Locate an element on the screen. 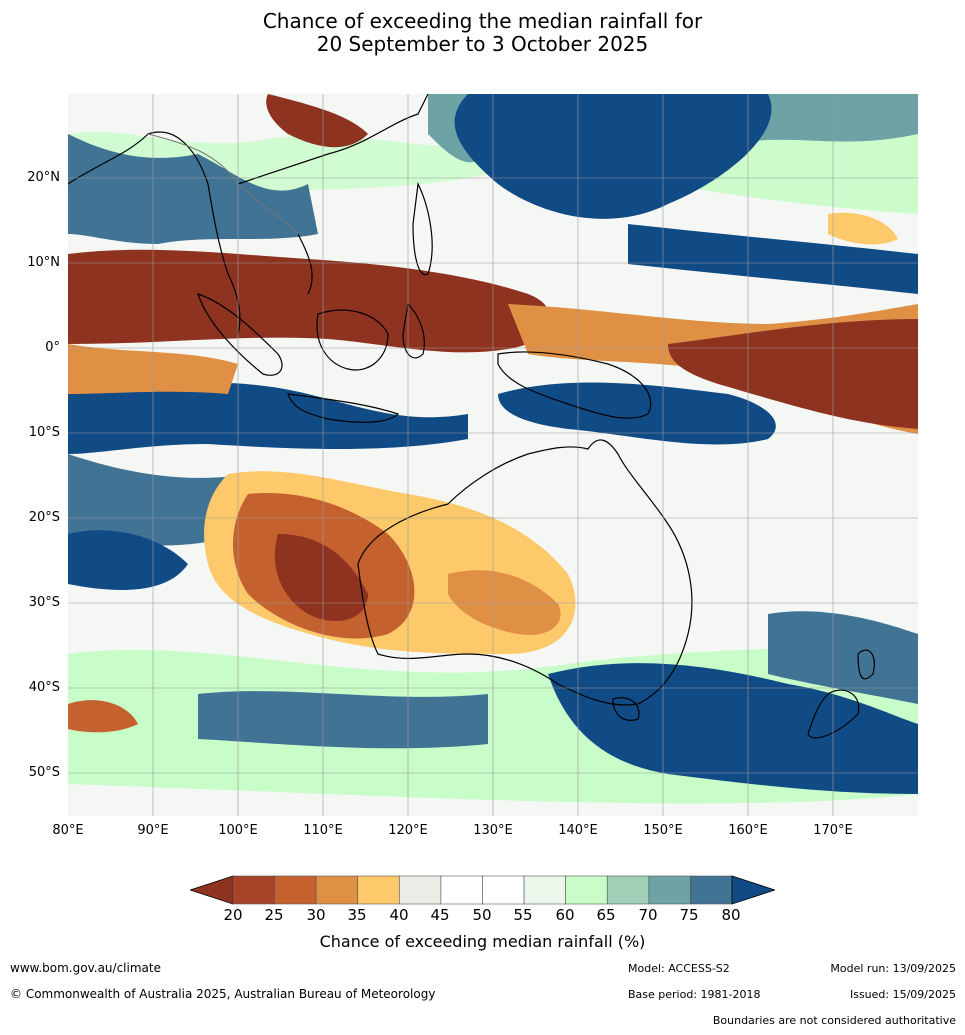 The image size is (965, 1035). lon-label-140e: 140°E is located at coordinates (578, 830).